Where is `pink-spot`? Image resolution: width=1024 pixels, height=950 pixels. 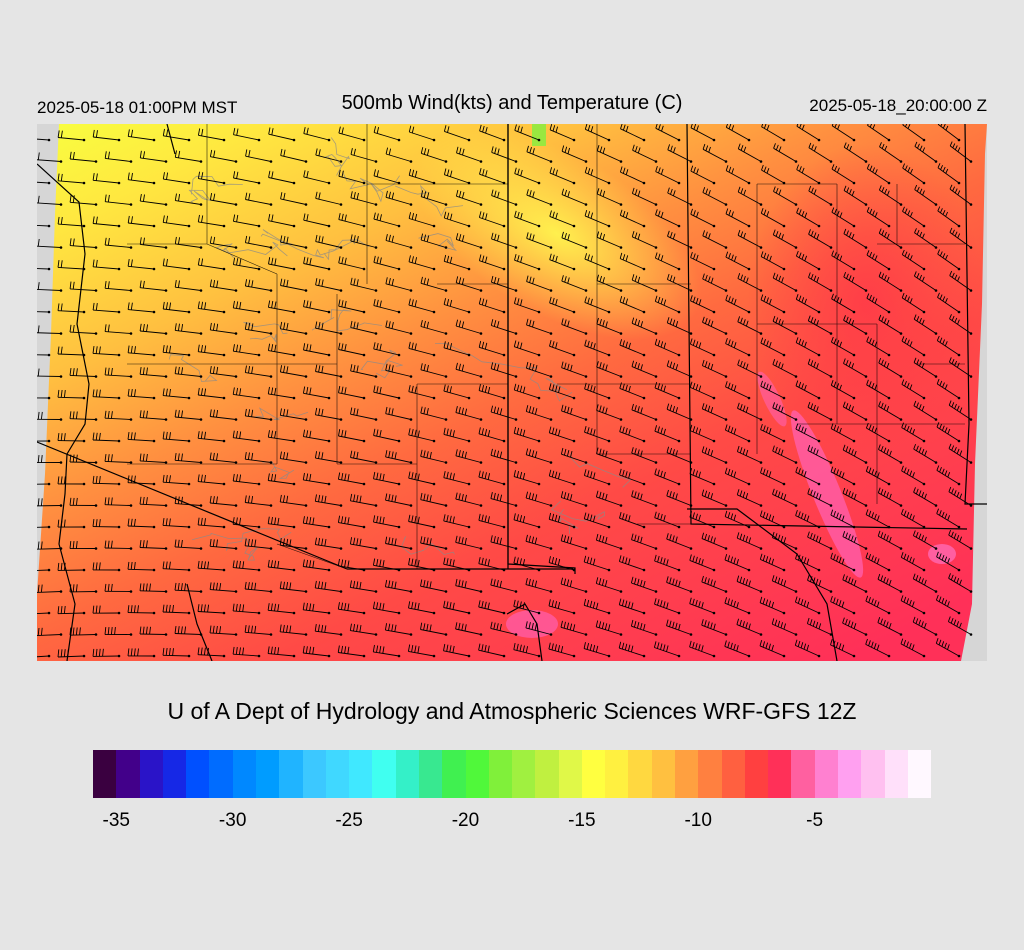 pink-spot is located at coordinates (942, 554).